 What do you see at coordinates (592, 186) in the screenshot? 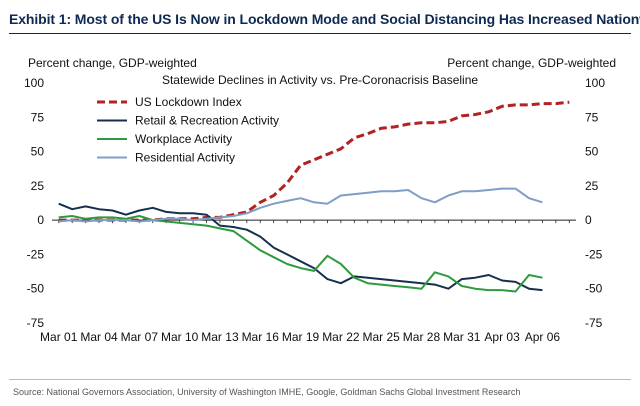
I see `y-tick-label-right: 25` at bounding box center [592, 186].